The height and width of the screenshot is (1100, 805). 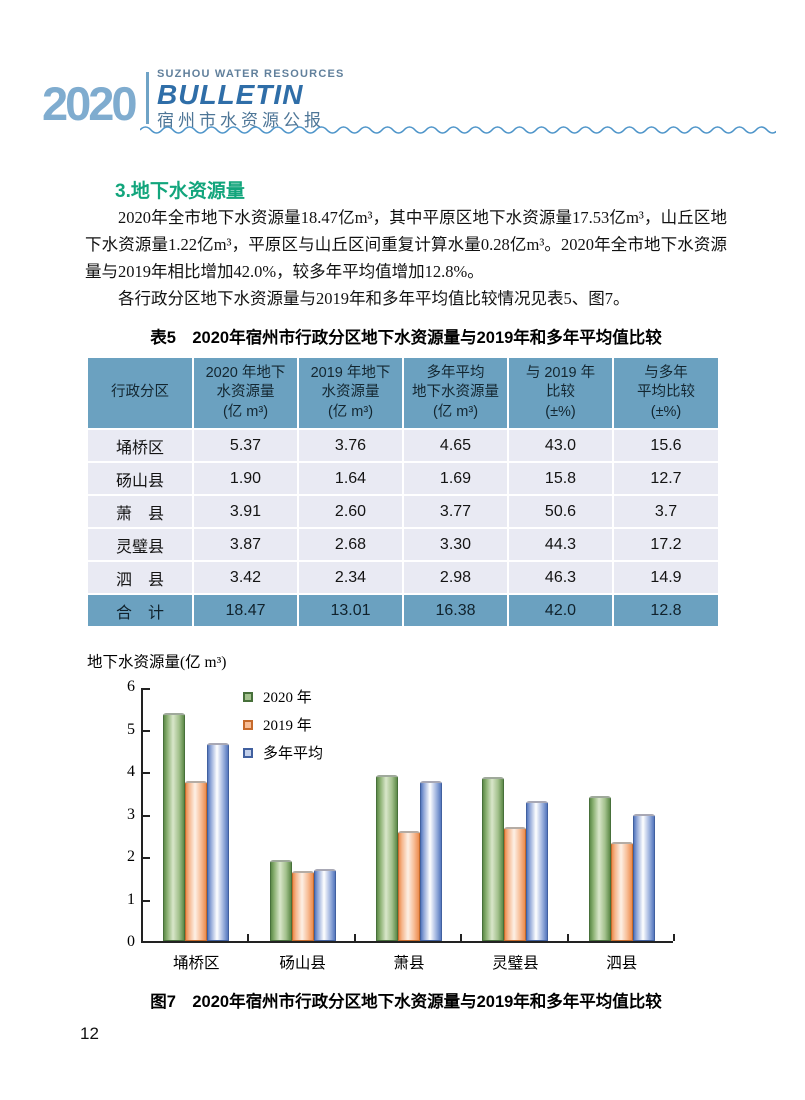 What do you see at coordinates (131, 814) in the screenshot?
I see `y-tick-label: 3` at bounding box center [131, 814].